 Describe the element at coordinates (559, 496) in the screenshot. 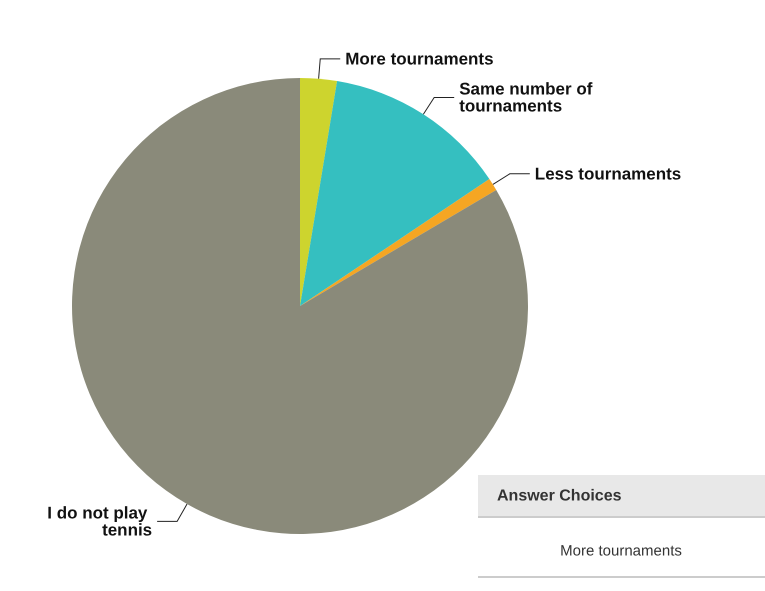

I see `text: Answer Choices` at that location.